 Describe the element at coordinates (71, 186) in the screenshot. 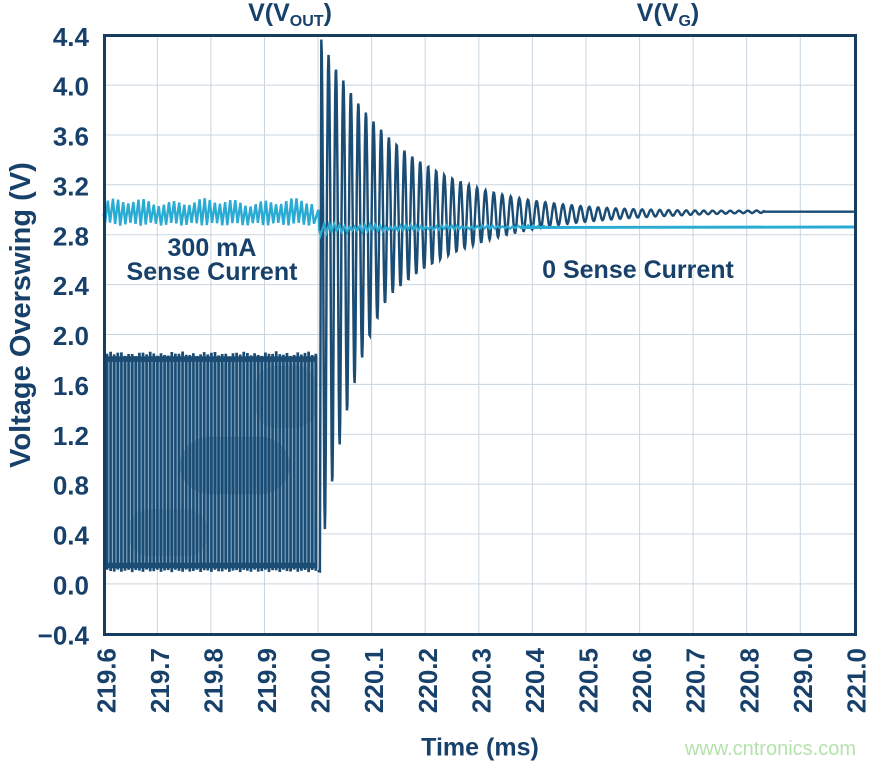

I see `svg-text: 3.2` at that location.